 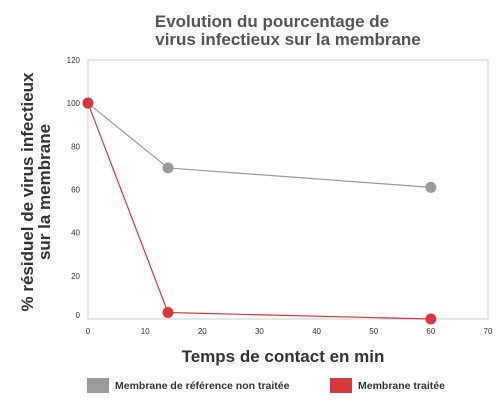 I want to click on x-tick-label: 10, so click(x=145, y=331).